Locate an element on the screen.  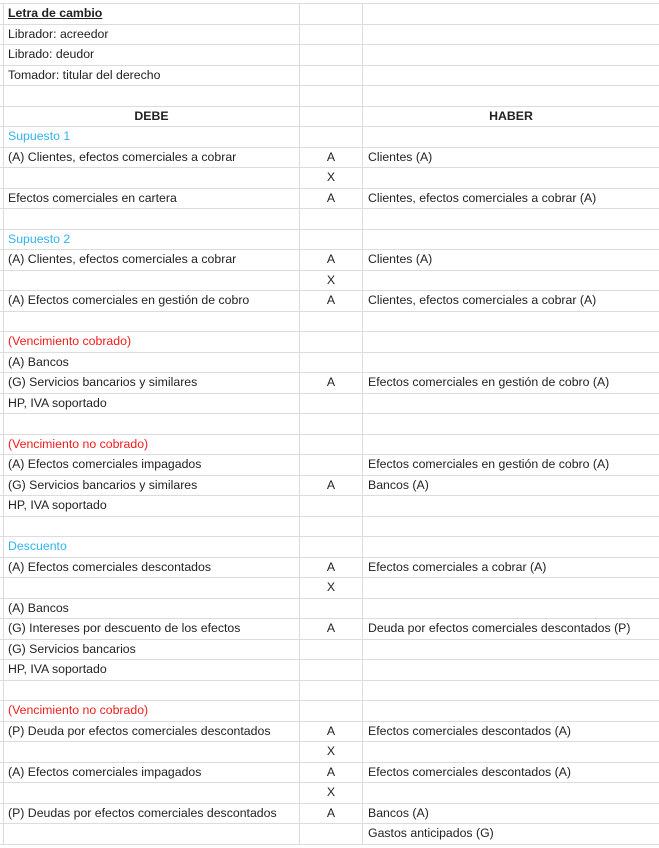
haber-cell: Efectos comerciales a cobrar (A) is located at coordinates (457, 566).